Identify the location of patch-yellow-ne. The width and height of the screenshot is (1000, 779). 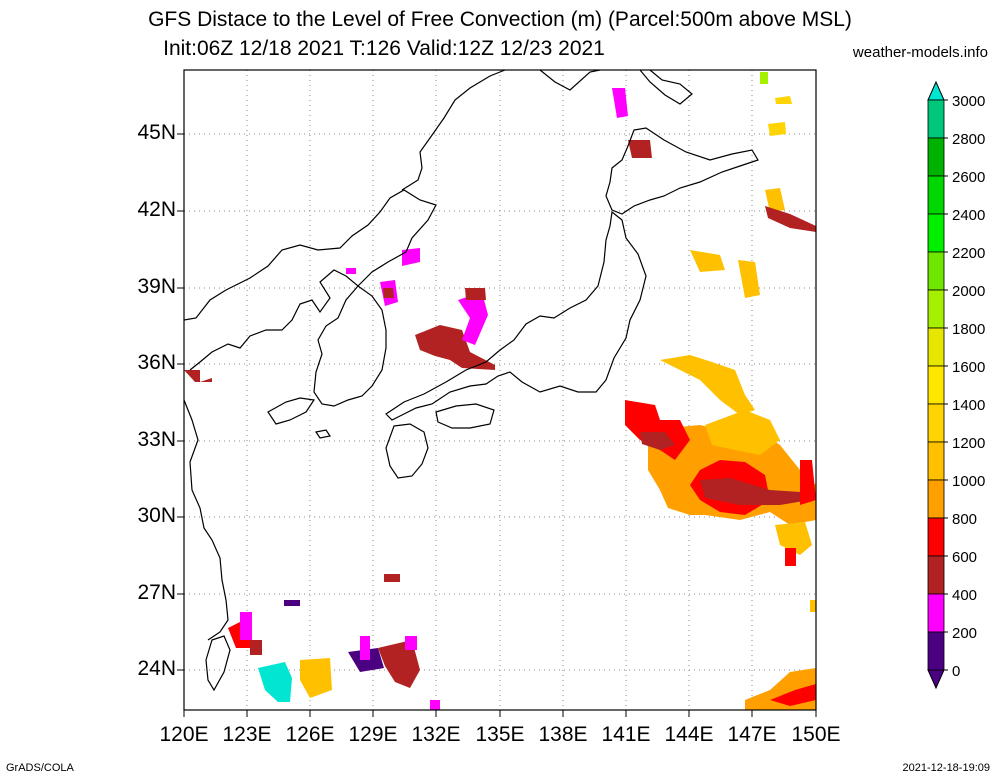
(775, 200).